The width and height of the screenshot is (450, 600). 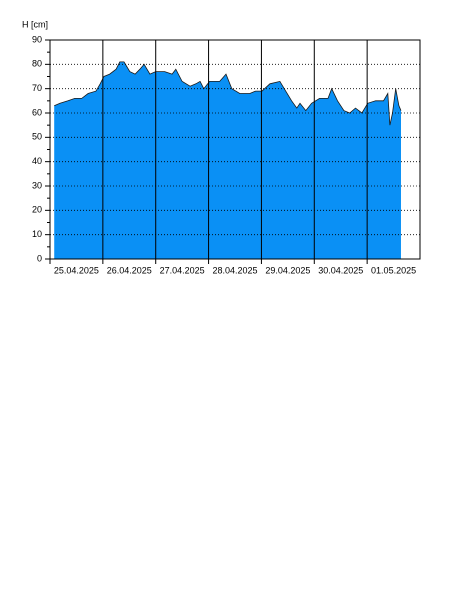 I want to click on y-tick-label: 90, so click(x=37, y=39).